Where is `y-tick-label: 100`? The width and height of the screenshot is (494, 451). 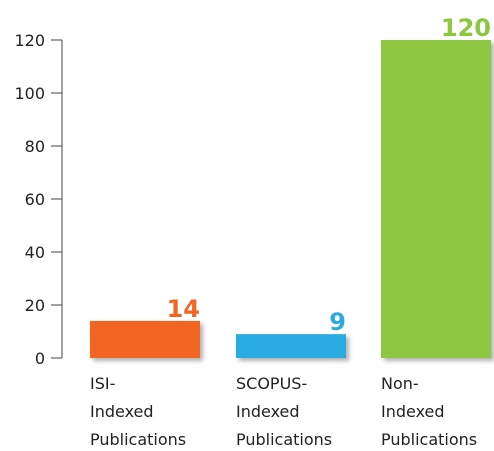
y-tick-label: 100 is located at coordinates (29, 93).